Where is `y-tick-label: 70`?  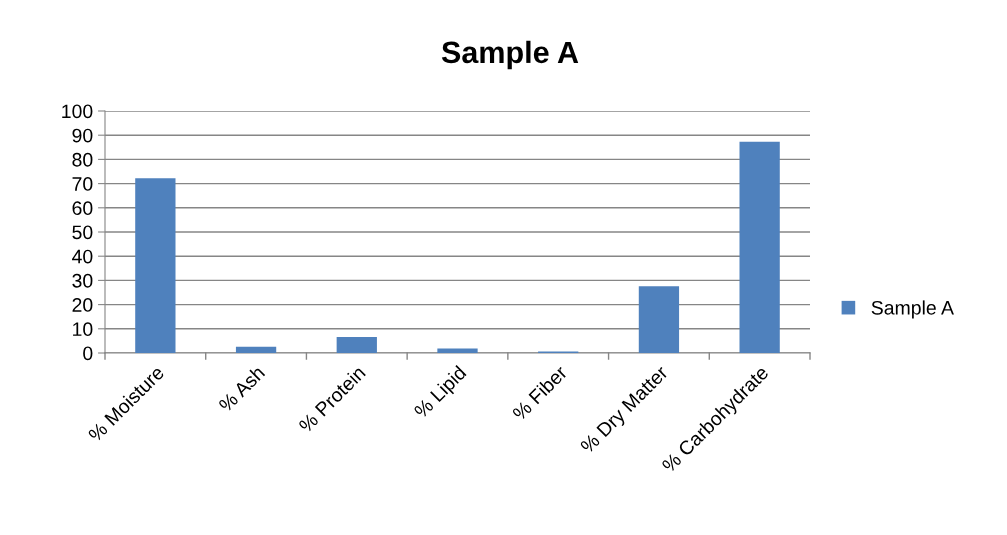
y-tick-label: 70 is located at coordinates (82, 184).